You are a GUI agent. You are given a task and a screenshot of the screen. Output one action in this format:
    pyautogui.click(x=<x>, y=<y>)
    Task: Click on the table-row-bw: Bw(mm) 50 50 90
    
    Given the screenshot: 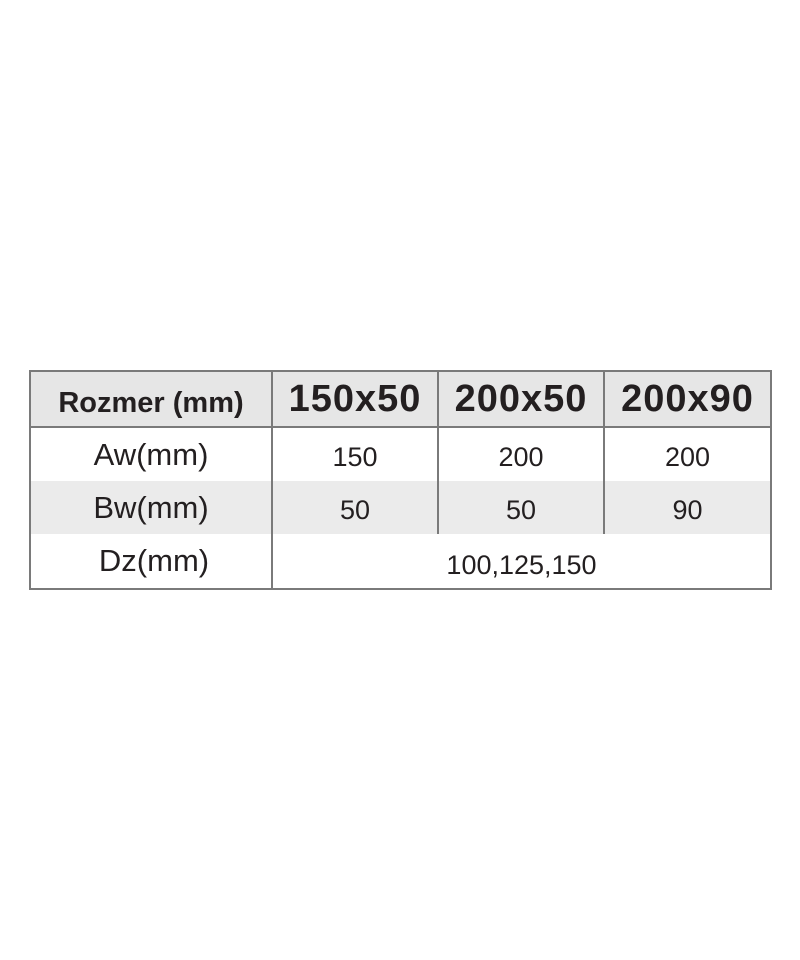 What is the action you would take?
    pyautogui.click(x=400, y=507)
    